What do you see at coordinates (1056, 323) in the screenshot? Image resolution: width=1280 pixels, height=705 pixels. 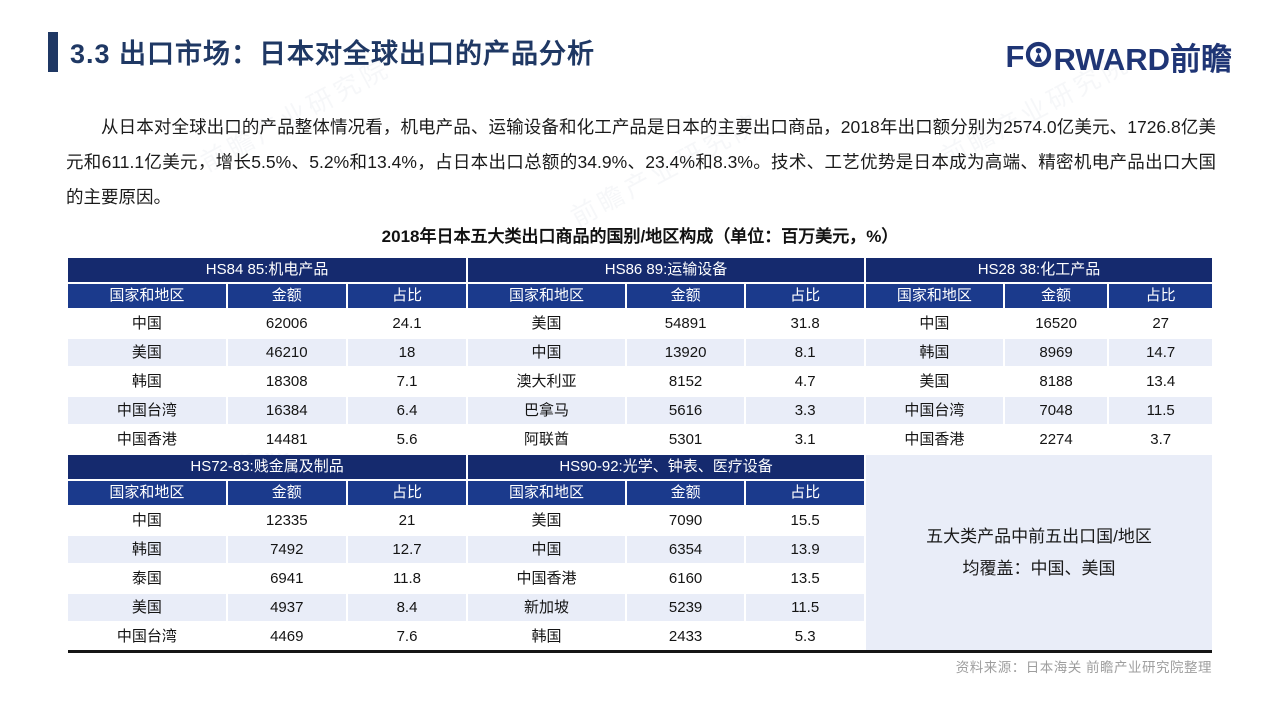 I see `amount-cell: 16520` at bounding box center [1056, 323].